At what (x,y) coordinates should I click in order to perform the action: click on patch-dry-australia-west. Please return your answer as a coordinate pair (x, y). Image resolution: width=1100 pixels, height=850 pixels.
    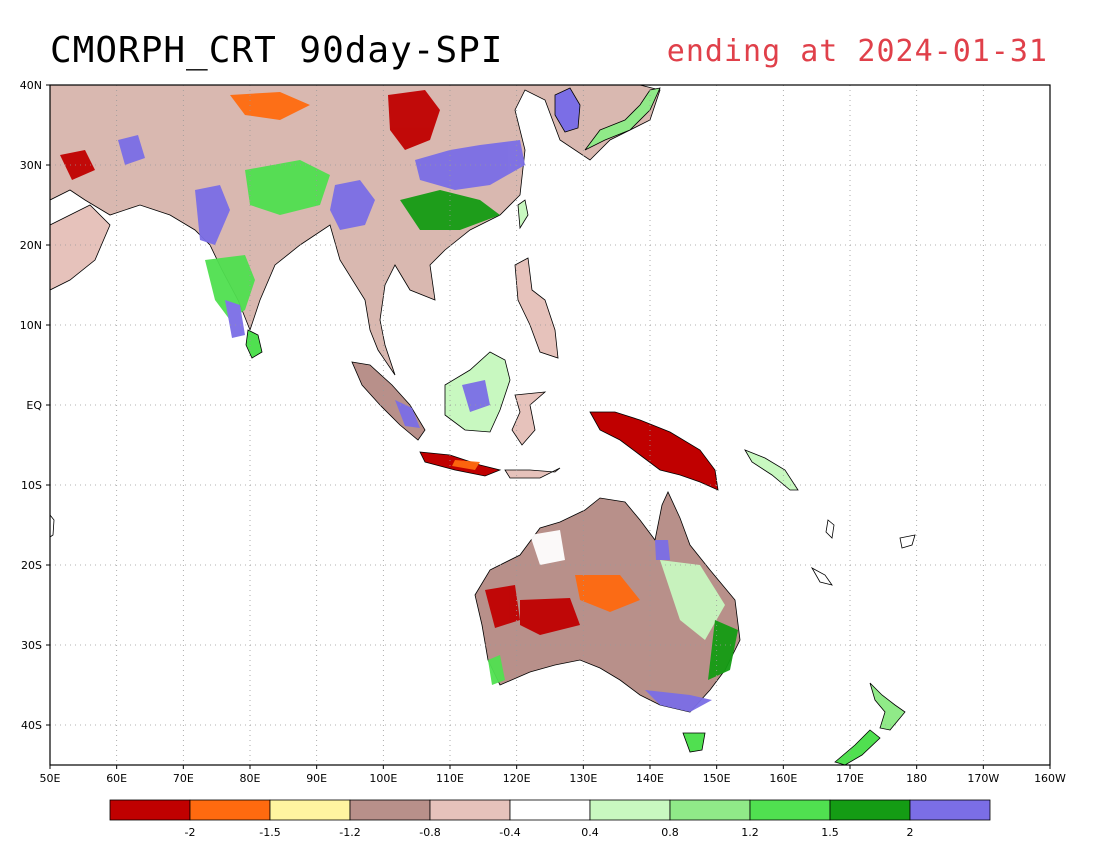
    Looking at the image, I should click on (502, 606).